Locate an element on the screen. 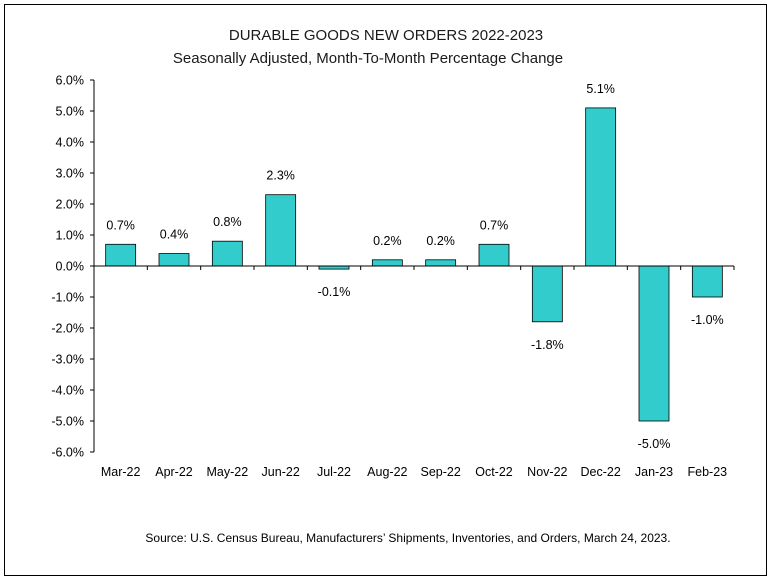 Image resolution: width=773 pixels, height=582 pixels. data-label: 0.8% is located at coordinates (227, 222).